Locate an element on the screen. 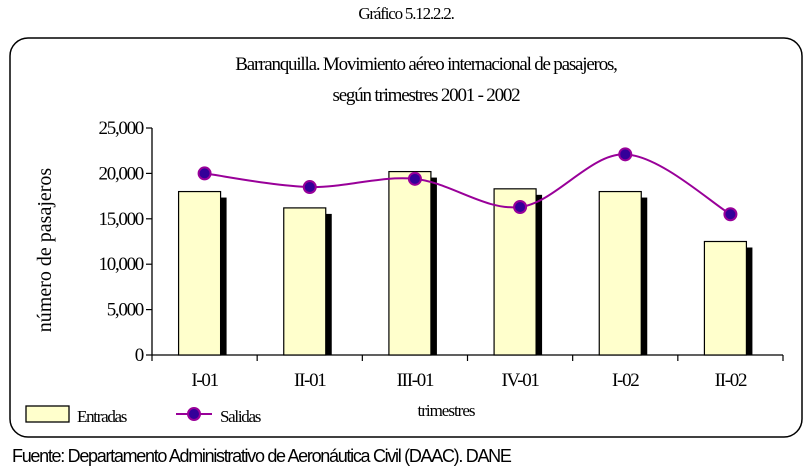 The width and height of the screenshot is (812, 471). legend-label-entradas: Entradas is located at coordinates (102, 416).